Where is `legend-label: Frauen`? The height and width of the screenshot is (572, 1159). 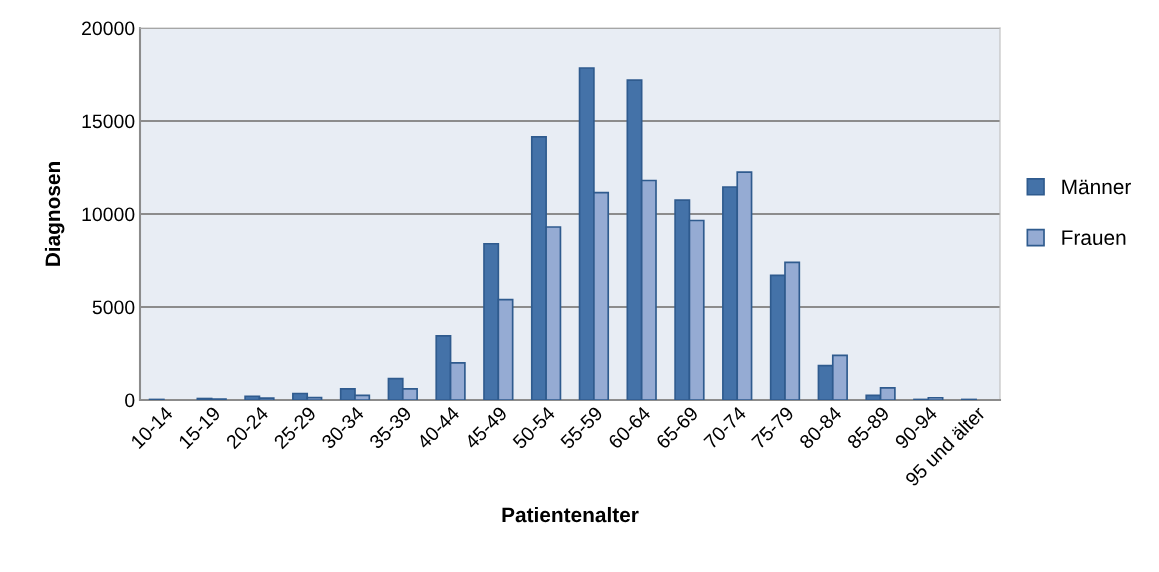
legend-label: Frauen is located at coordinates (1094, 238).